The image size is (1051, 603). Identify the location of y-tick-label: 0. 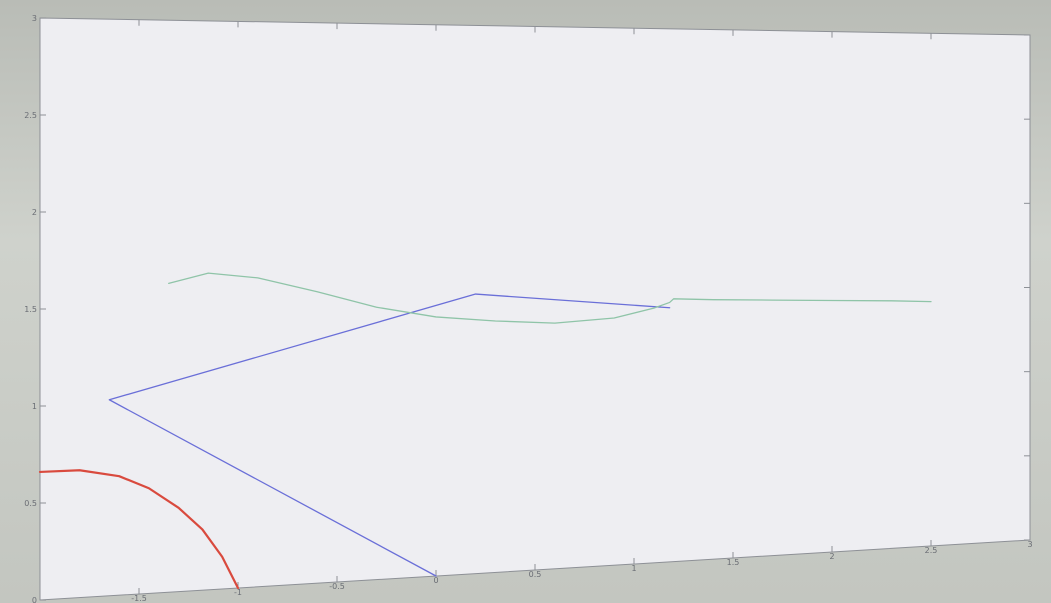
(34, 599).